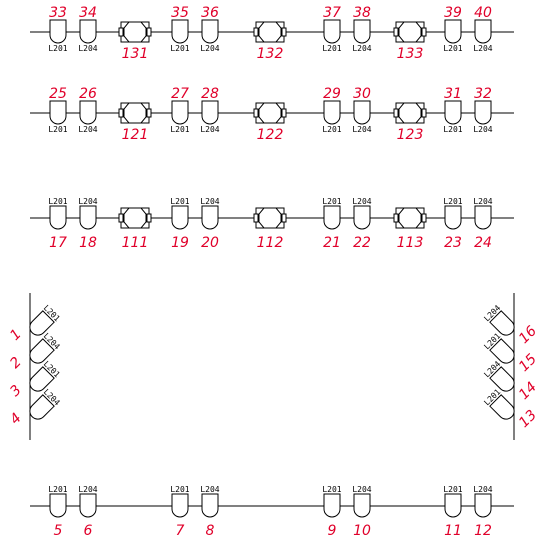 The height and width of the screenshot is (551, 547). Describe the element at coordinates (16, 419) in the screenshot. I see `lamp-number-4: 4` at that location.